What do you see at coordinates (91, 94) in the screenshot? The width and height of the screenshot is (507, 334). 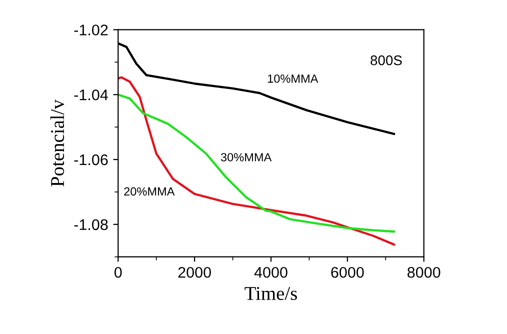 I see `y-tick-label: -1.04` at bounding box center [91, 94].